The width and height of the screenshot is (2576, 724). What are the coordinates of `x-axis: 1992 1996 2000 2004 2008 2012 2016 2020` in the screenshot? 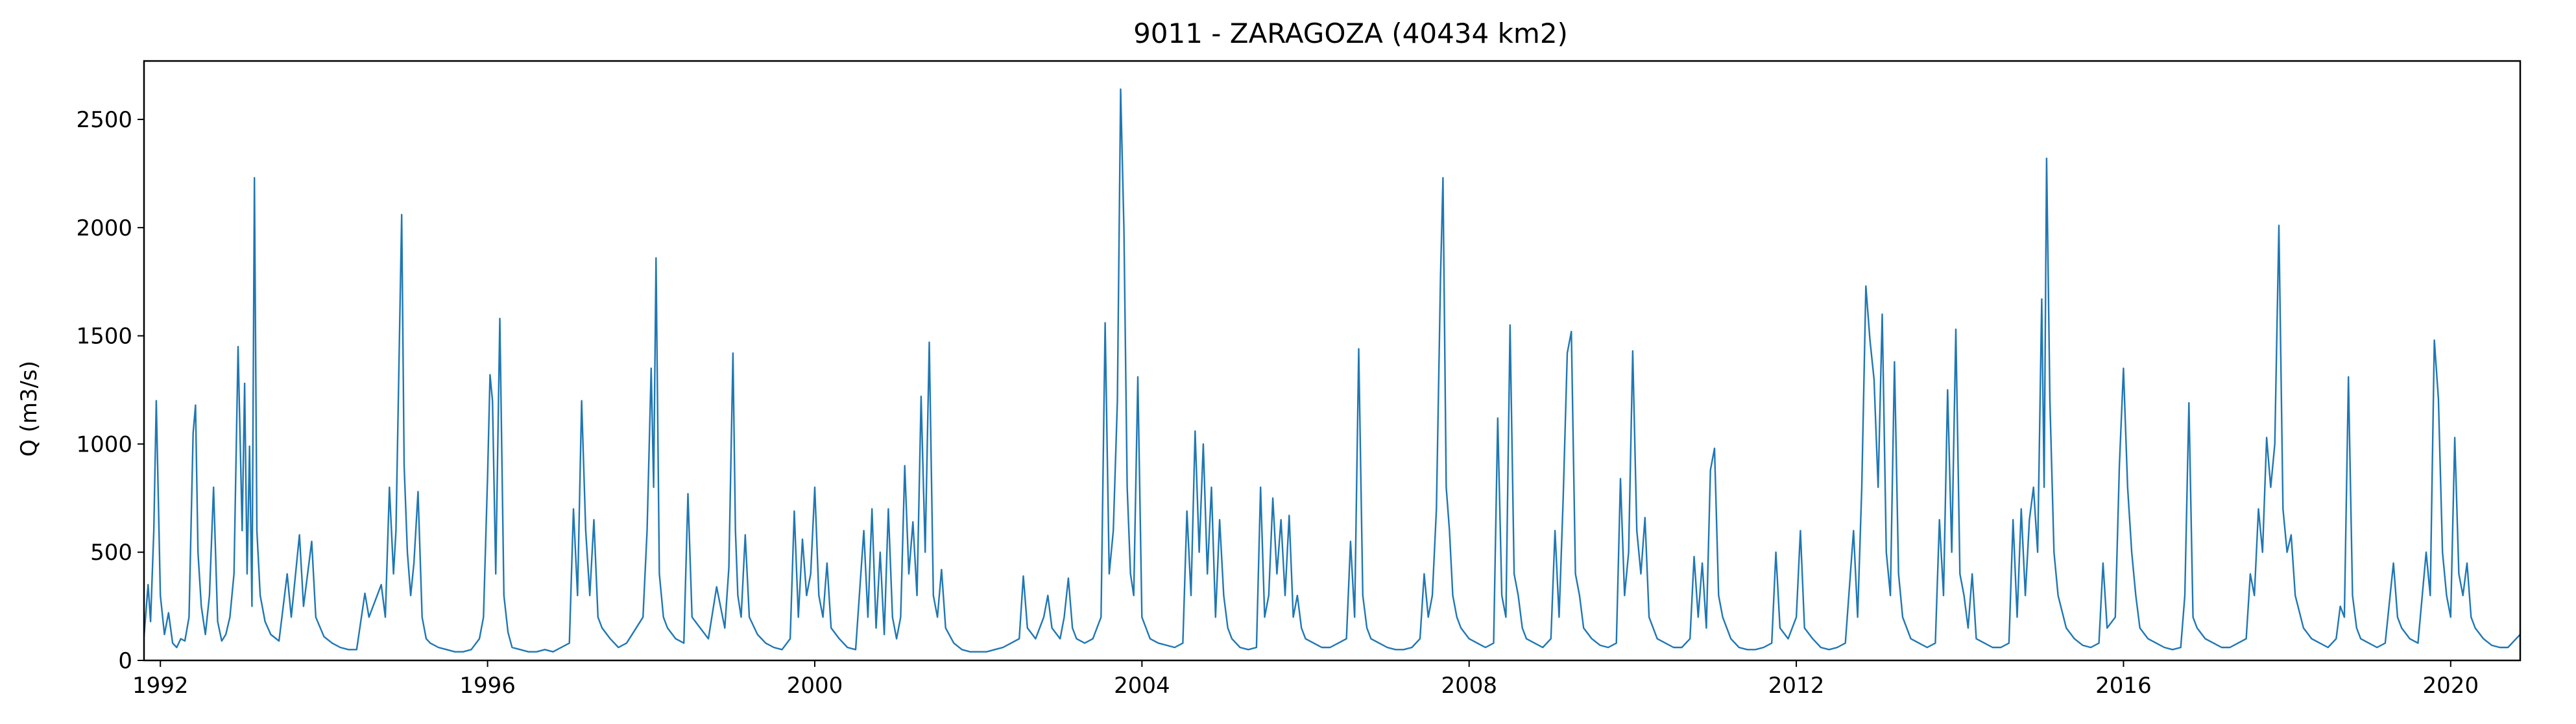 It's located at (1305, 679).